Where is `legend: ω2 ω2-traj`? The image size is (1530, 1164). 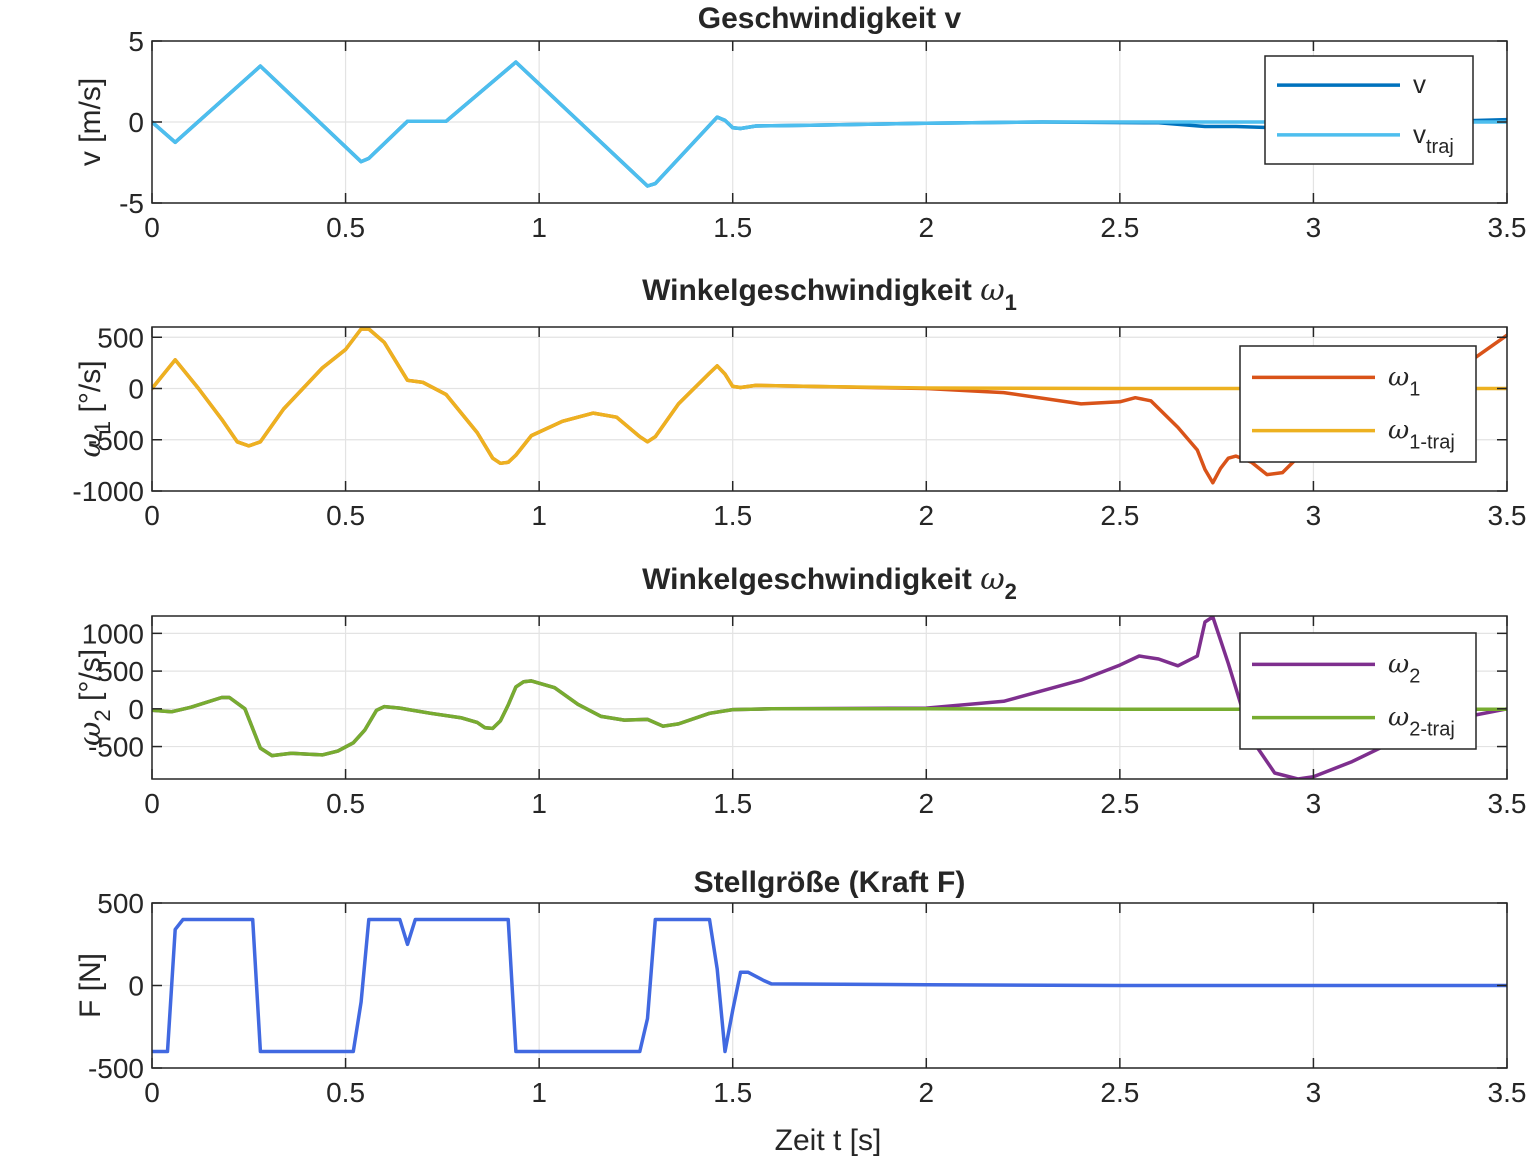
legend: ω2 ω2-traj is located at coordinates (1358, 691).